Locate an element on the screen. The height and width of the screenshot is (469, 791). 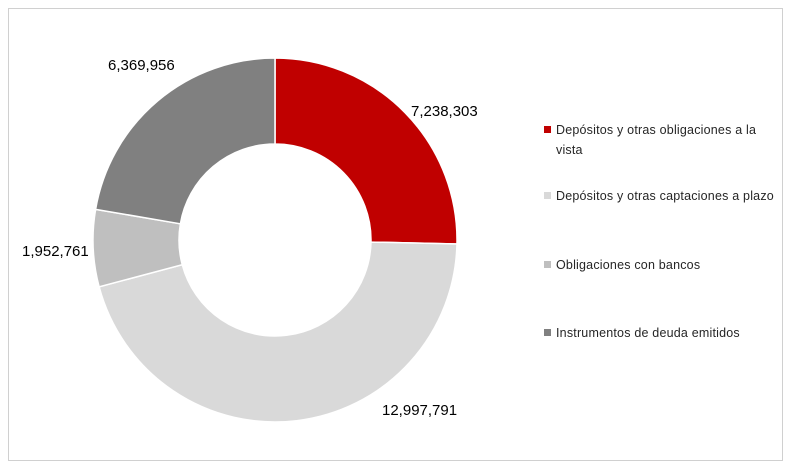
donut-slice-vista is located at coordinates (366, 151).